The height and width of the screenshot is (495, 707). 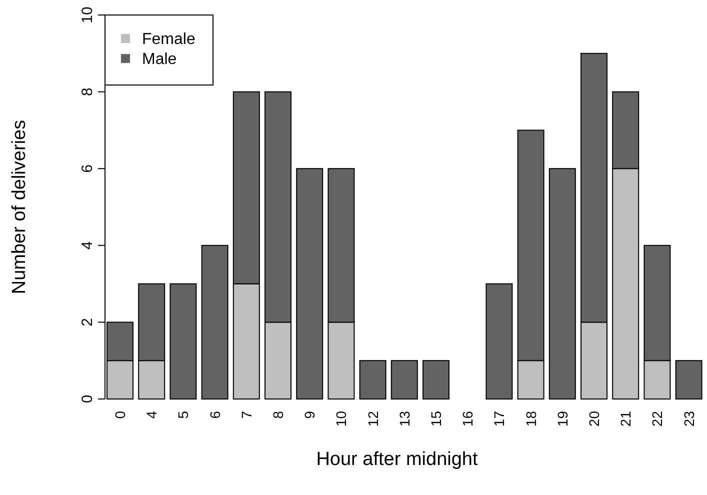 I want to click on x-tick-label: 5, so click(x=183, y=414).